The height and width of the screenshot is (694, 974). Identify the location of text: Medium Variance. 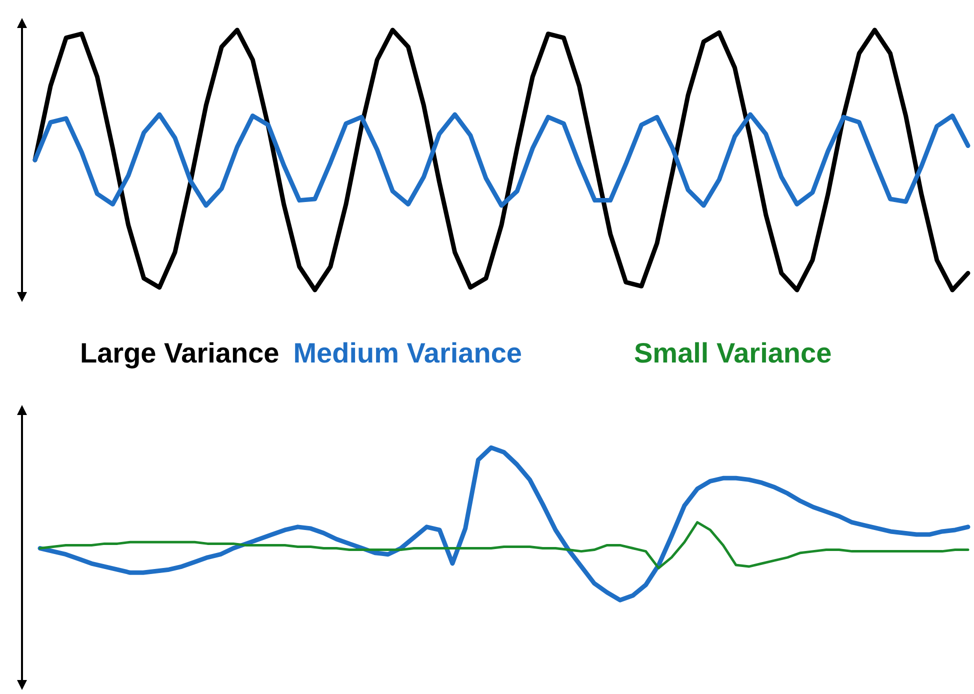
(407, 353).